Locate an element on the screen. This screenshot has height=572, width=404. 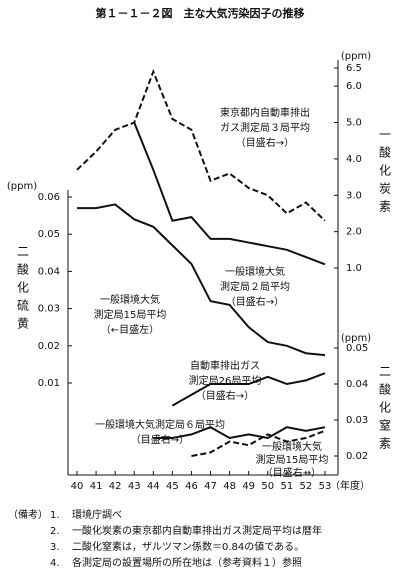
y-unit: (ppm) is located at coordinates (22, 186).